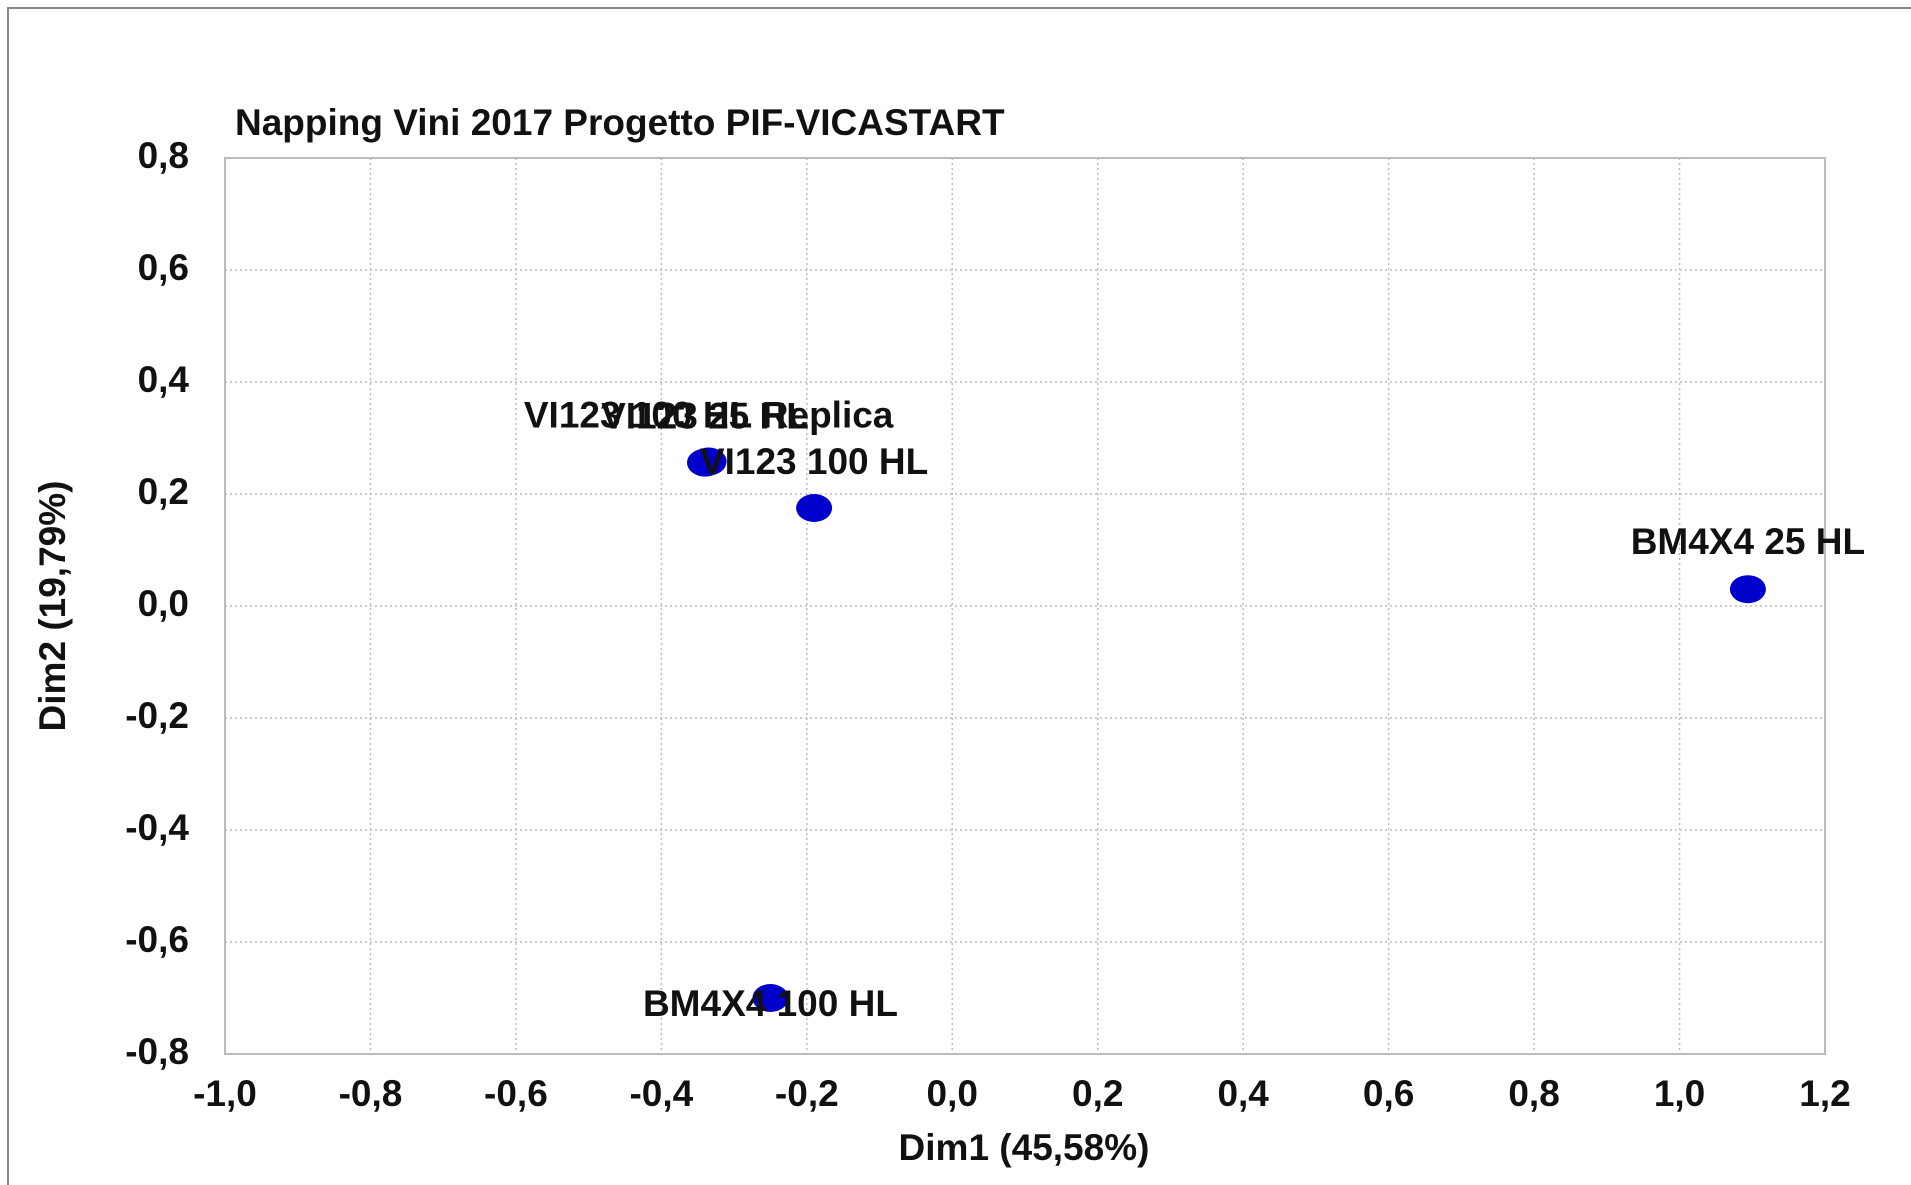 The width and height of the screenshot is (1911, 1185). Describe the element at coordinates (157, 715) in the screenshot. I see `y-tick-label: -0,2` at that location.